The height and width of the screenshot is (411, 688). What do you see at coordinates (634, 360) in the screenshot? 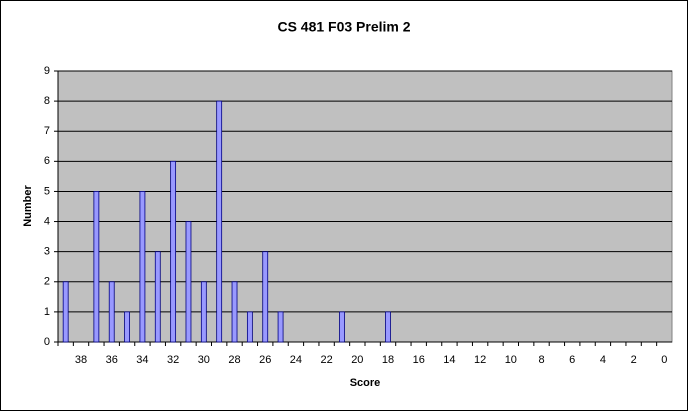
I see `x-tick-label: 2` at bounding box center [634, 360].